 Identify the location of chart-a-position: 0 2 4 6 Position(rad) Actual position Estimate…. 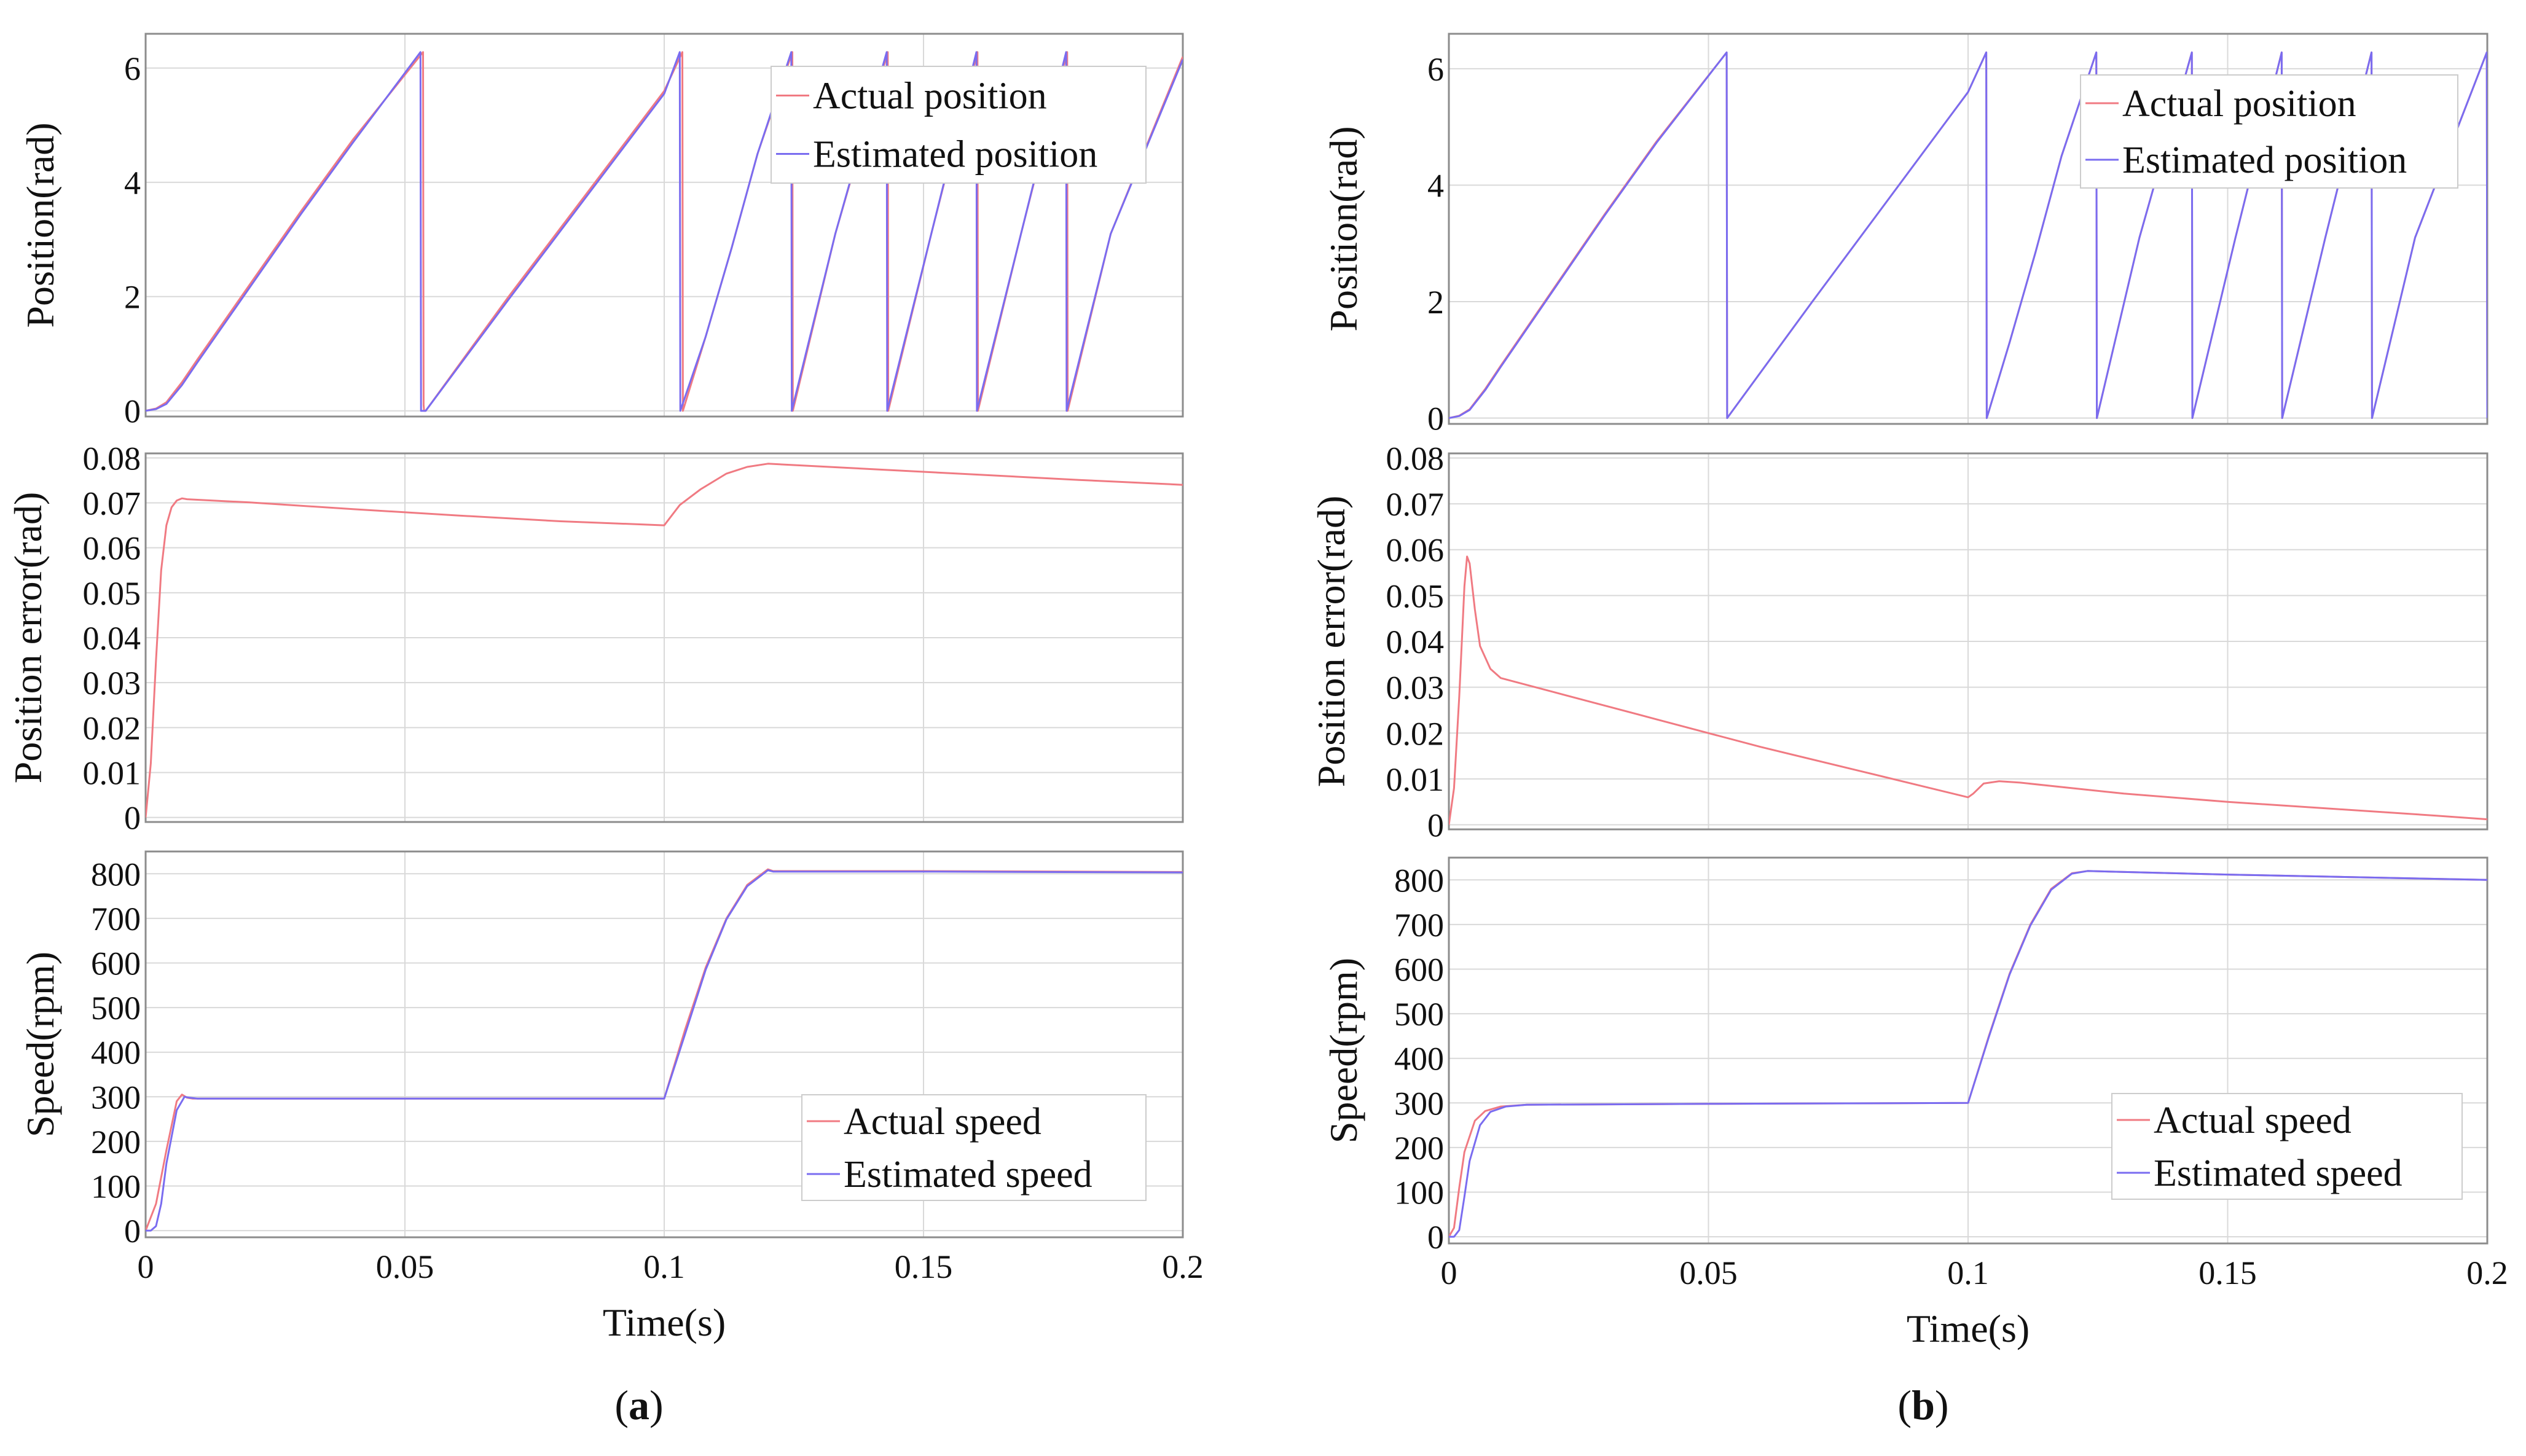
(601, 231).